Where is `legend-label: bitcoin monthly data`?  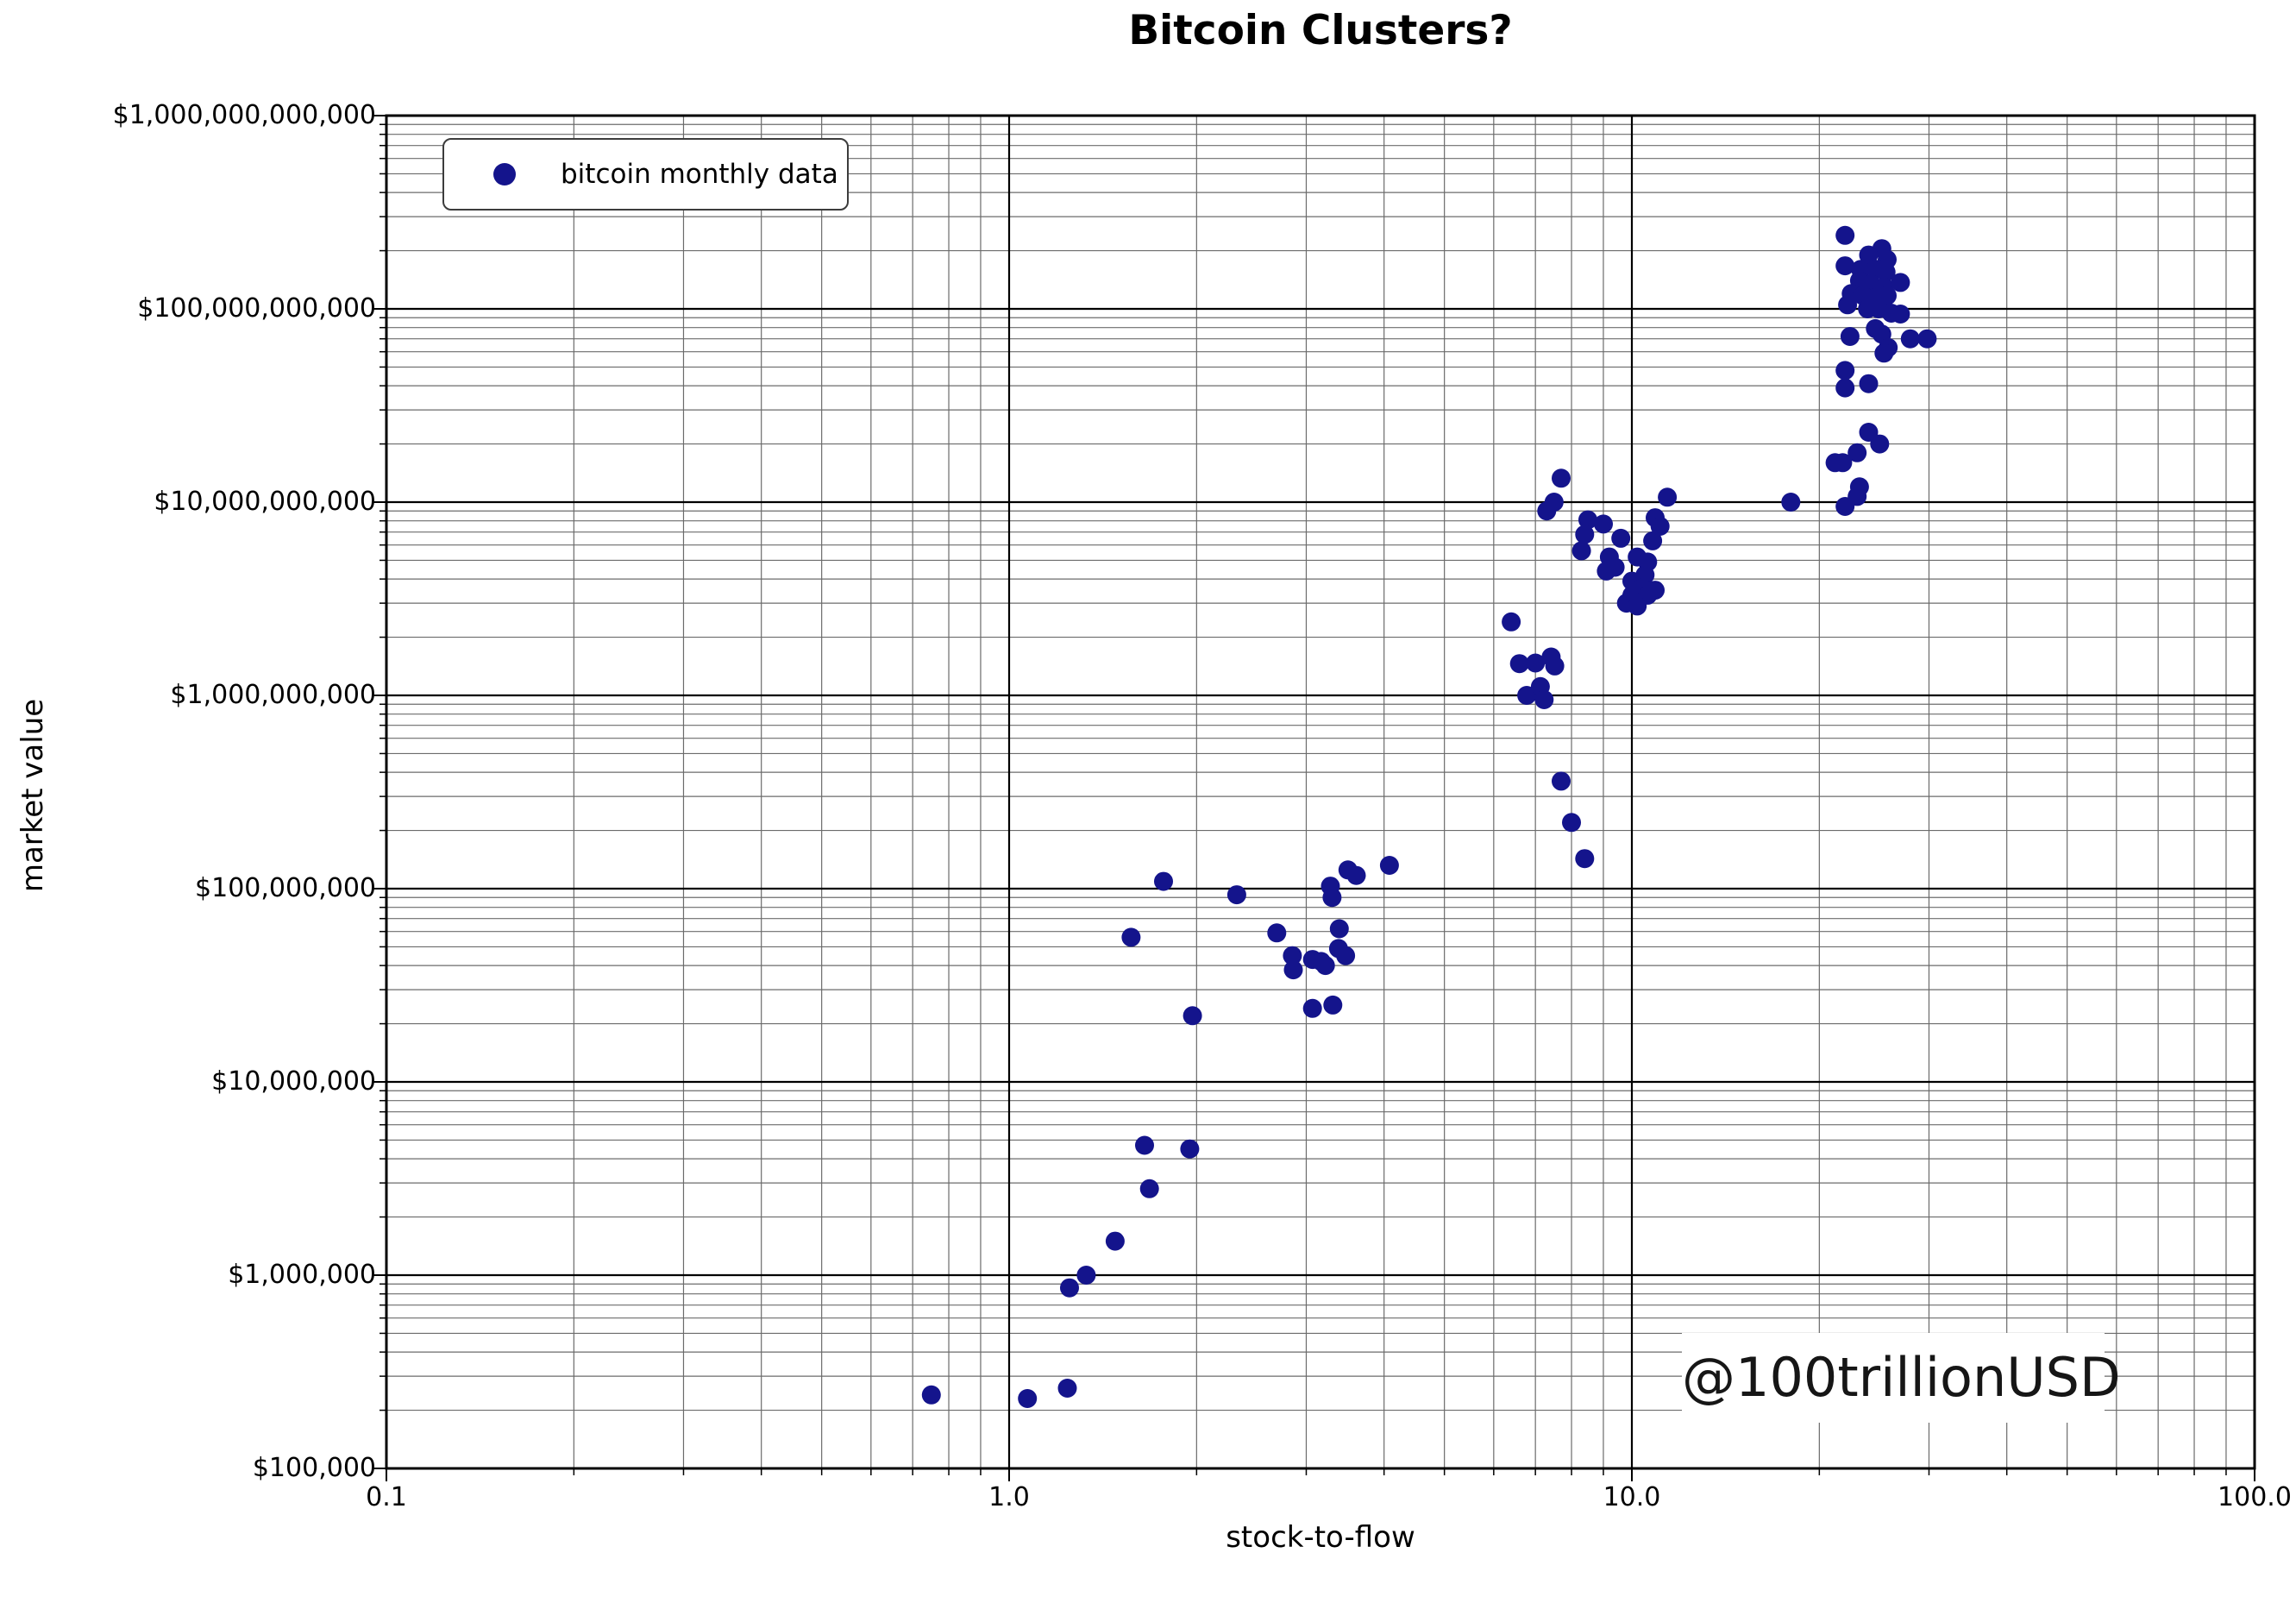 legend-label: bitcoin monthly data is located at coordinates (700, 174).